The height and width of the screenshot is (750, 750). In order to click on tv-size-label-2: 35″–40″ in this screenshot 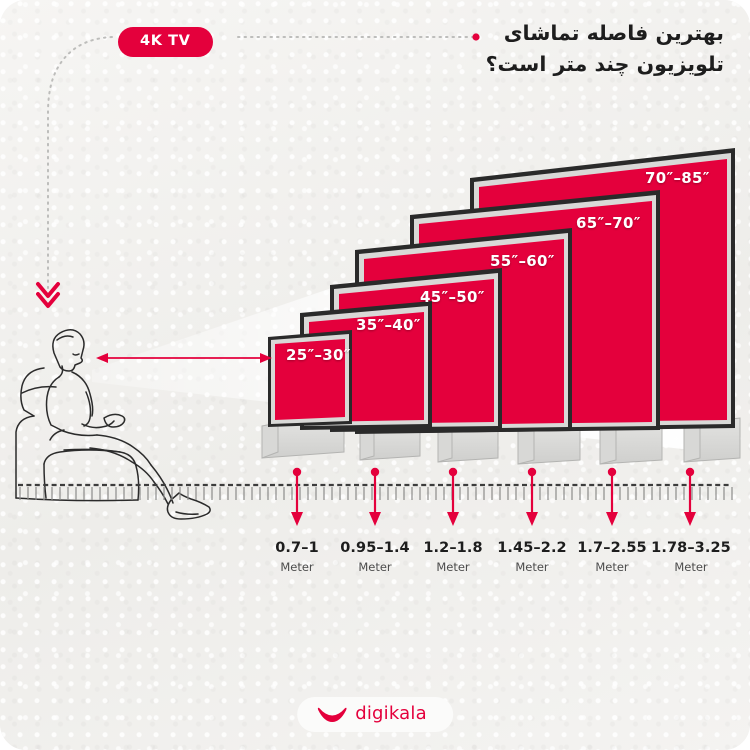, I will do `click(388, 325)`.